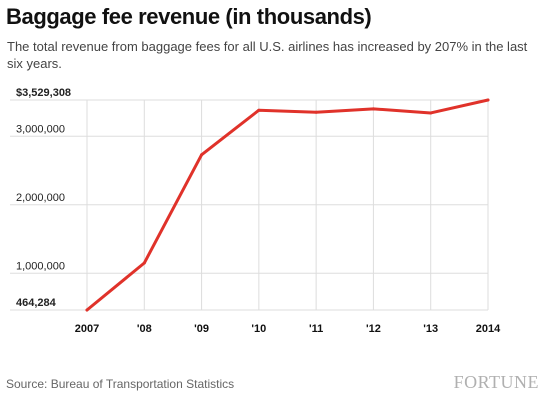  I want to click on y-tick-label: 2,000,000, so click(40, 198).